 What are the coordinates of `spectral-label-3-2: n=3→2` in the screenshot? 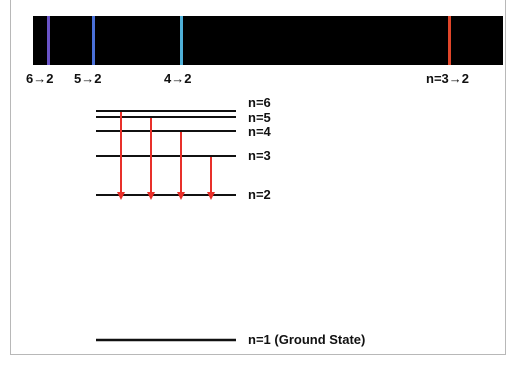 It's located at (447, 78).